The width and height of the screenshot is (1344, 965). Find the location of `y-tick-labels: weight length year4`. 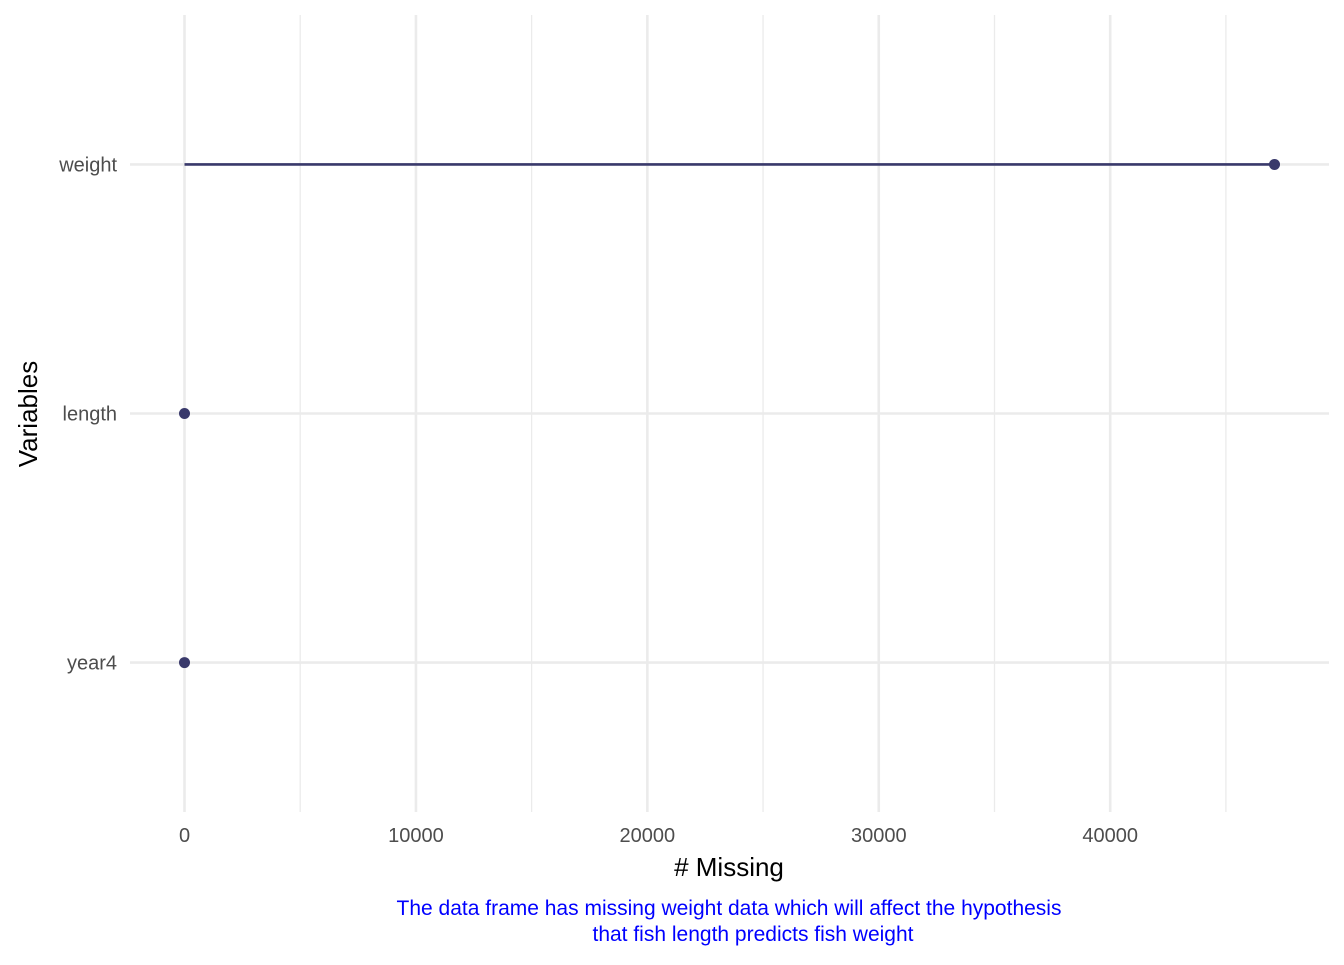

y-tick-labels: weight length year4 is located at coordinates (87, 414).